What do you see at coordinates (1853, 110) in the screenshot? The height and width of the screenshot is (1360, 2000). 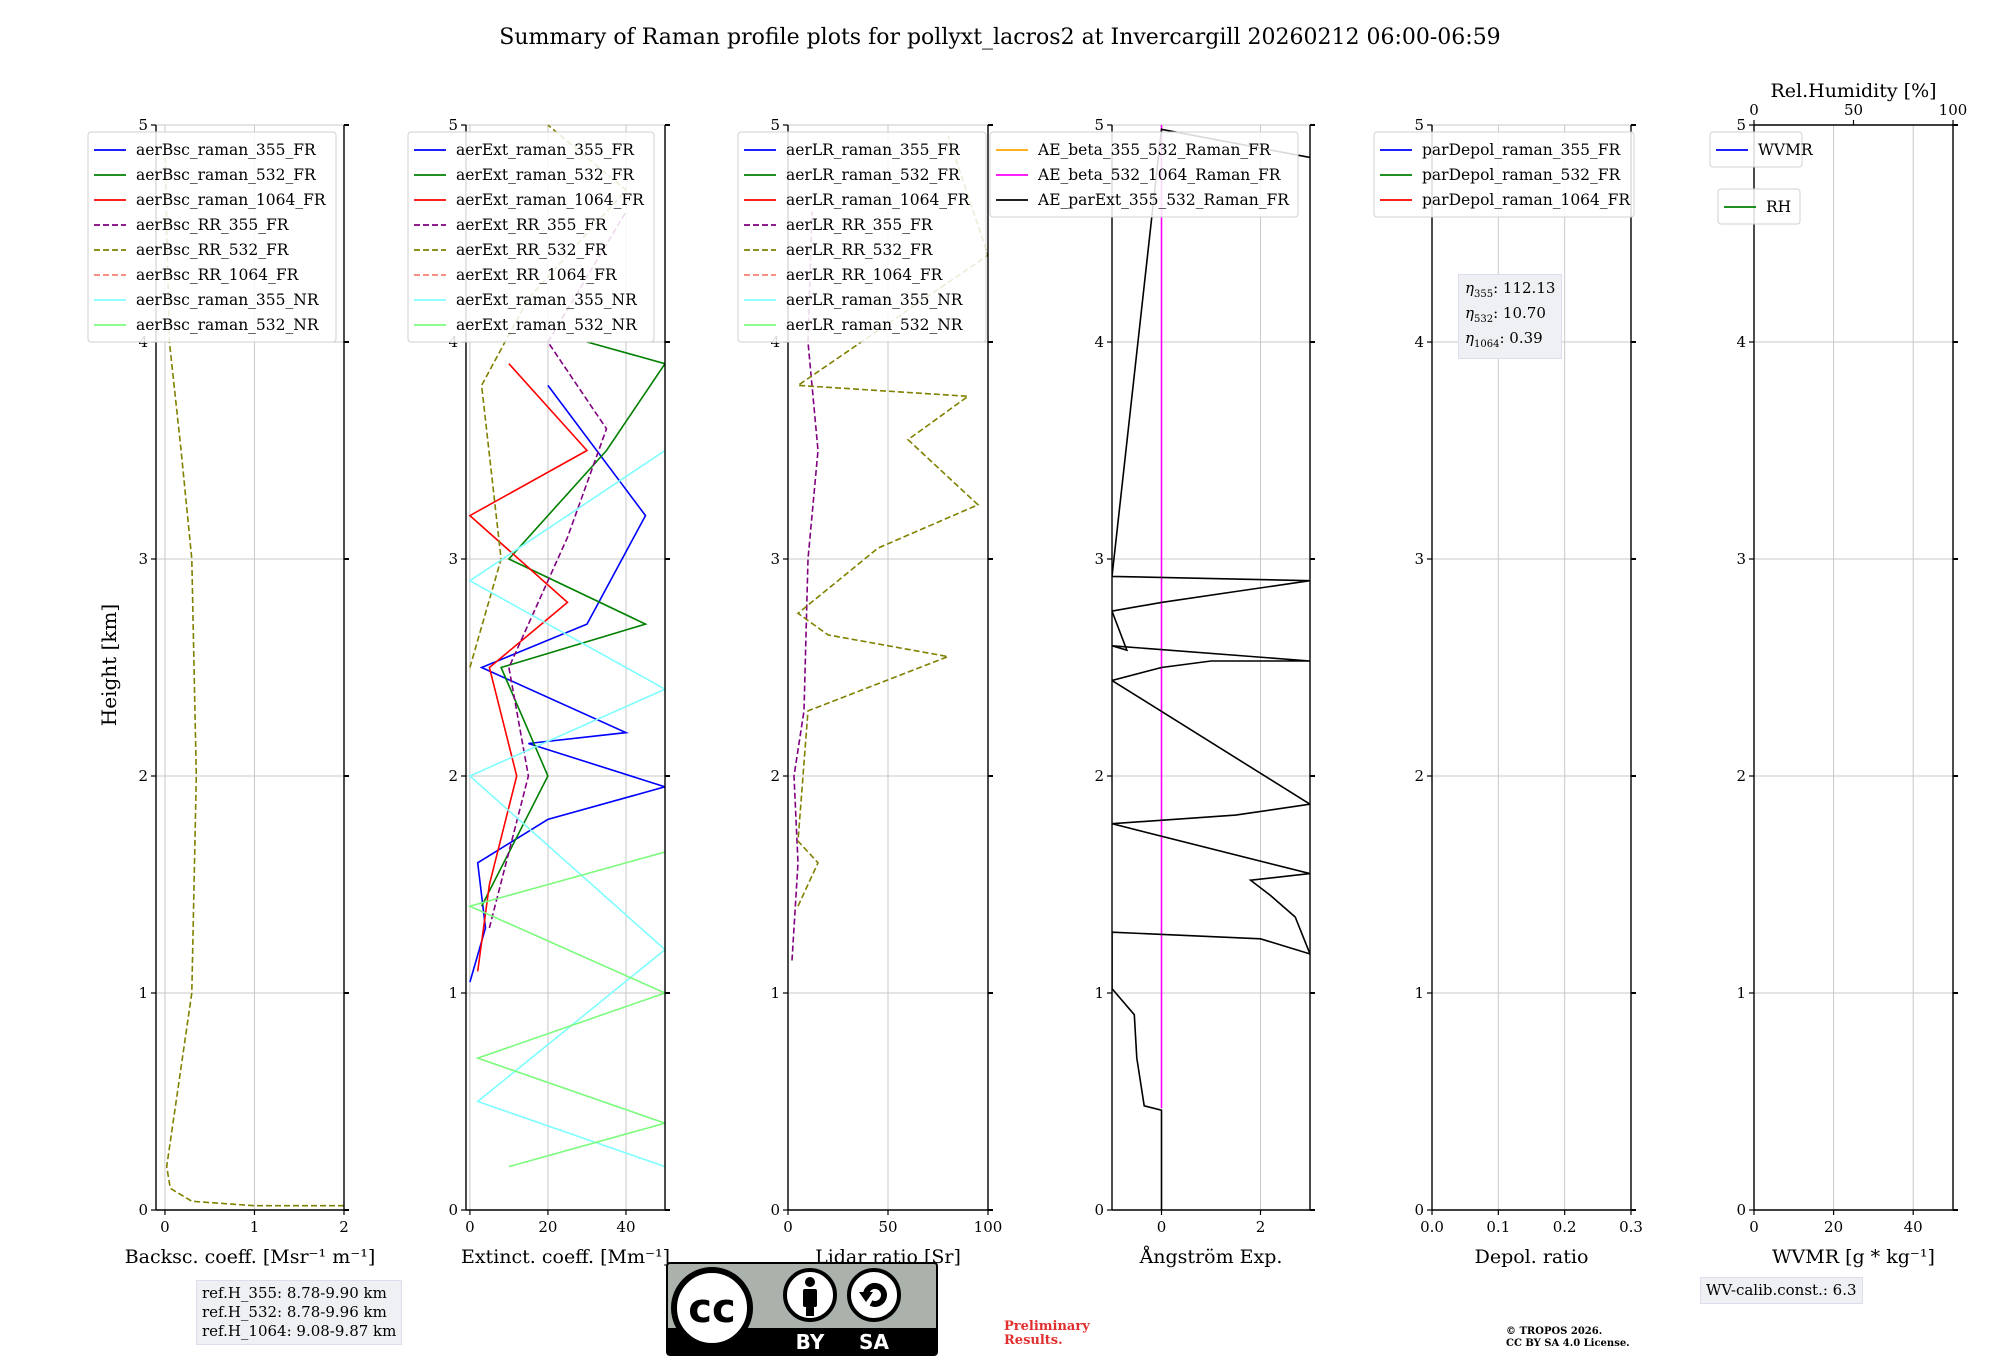 I see `top-tick-label: 50` at bounding box center [1853, 110].